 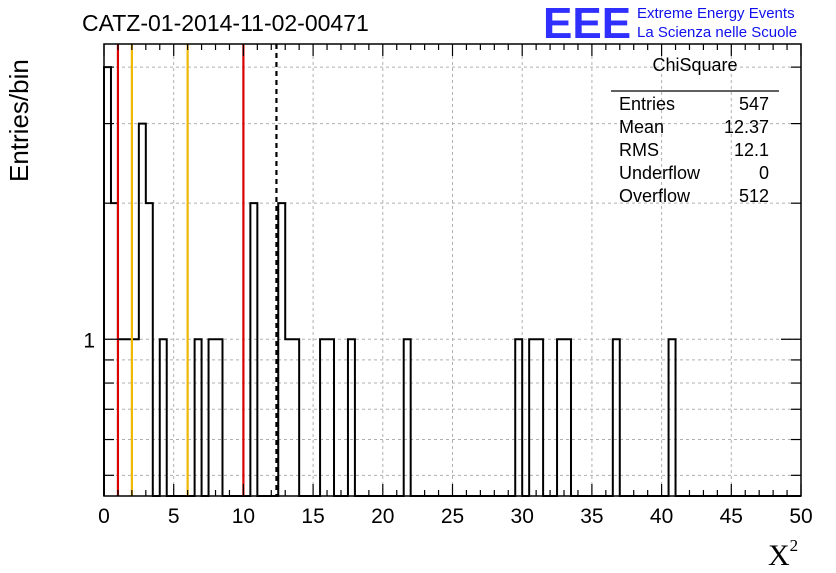 What do you see at coordinates (89, 340) in the screenshot?
I see `y-tick-label: 1` at bounding box center [89, 340].